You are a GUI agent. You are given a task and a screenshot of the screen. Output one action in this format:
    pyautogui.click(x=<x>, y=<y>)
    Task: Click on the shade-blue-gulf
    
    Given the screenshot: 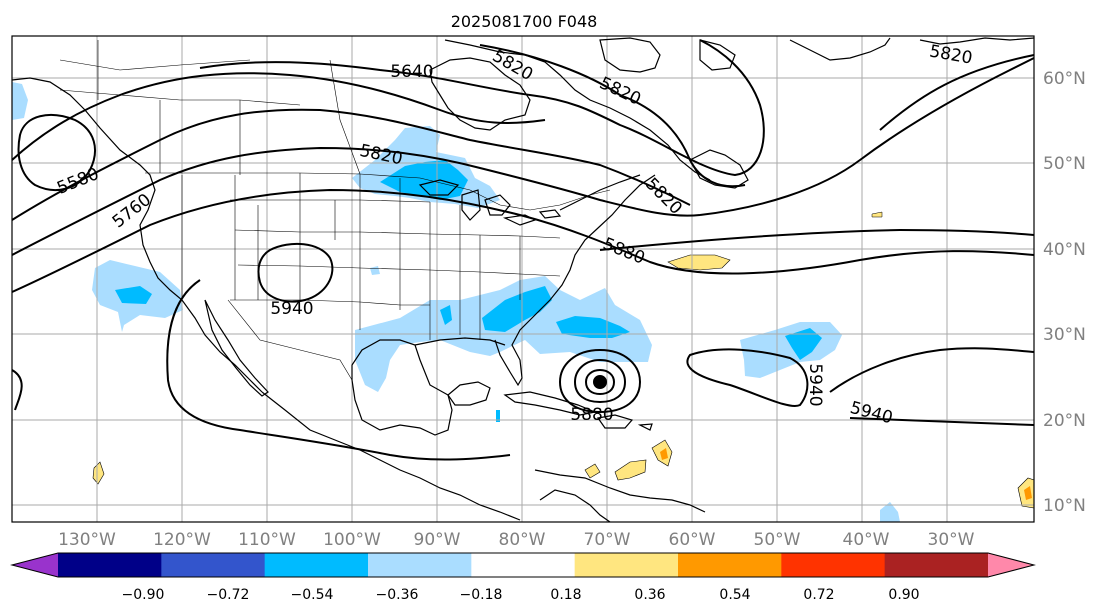 What is the action you would take?
    pyautogui.click(x=446, y=315)
    